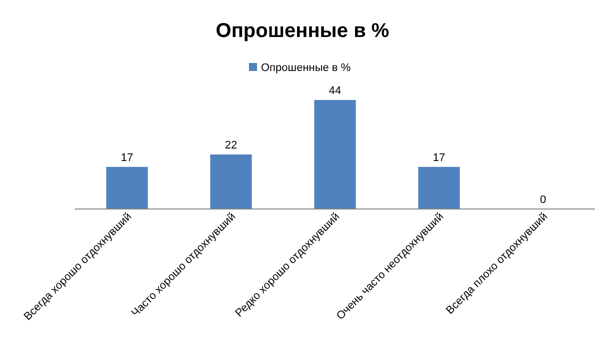 This screenshot has width=605, height=340. I want to click on data-label: 0, so click(543, 200).